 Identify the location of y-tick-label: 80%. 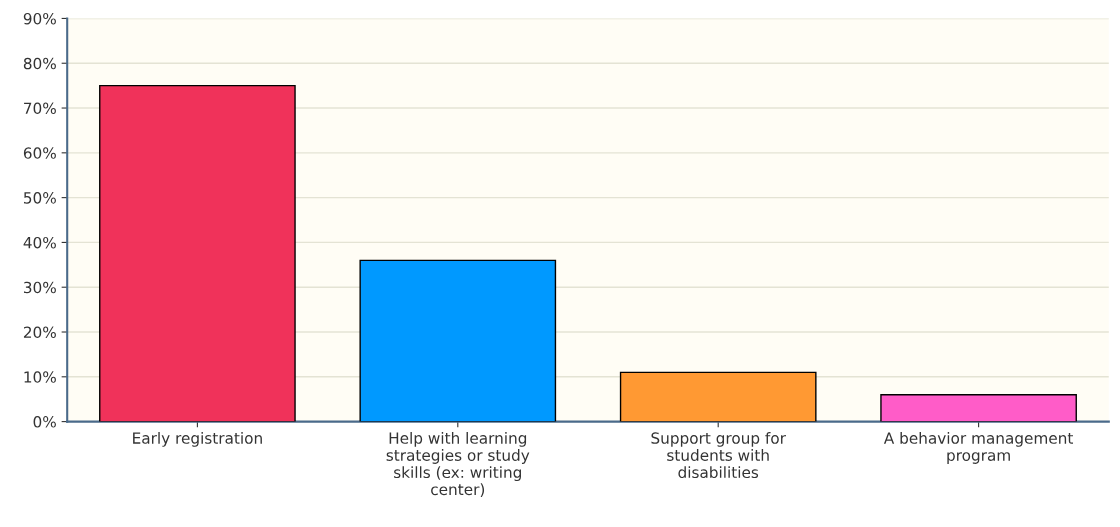
(39, 63).